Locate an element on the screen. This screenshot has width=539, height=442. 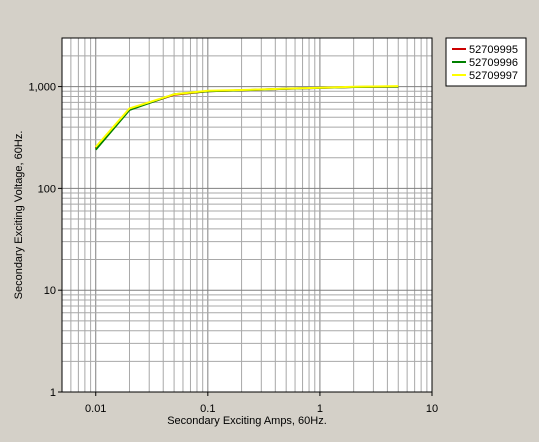
y-tick-label: 1,000 is located at coordinates (42, 88).